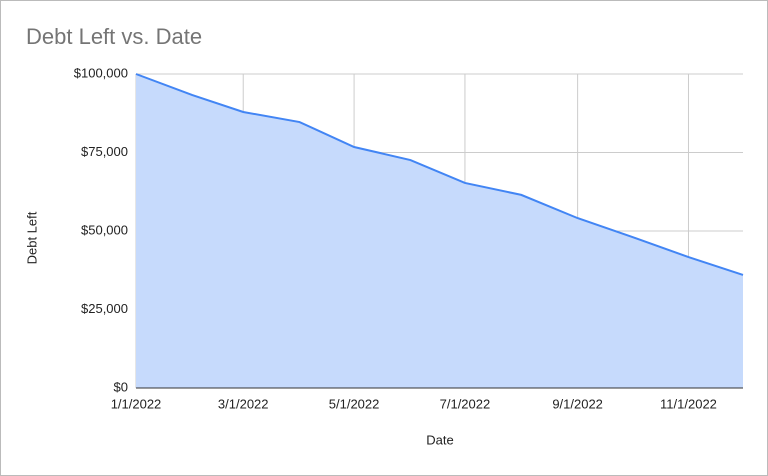  I want to click on x-tick-label: 11/1/2022, so click(688, 403).